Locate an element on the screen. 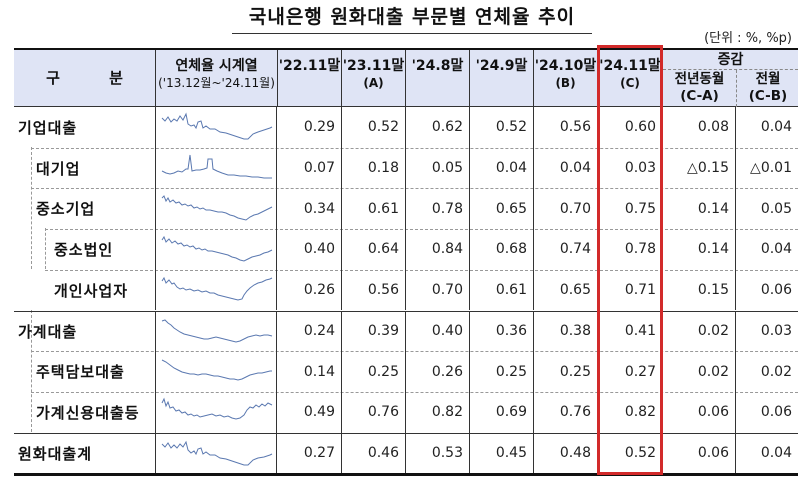 The image size is (800, 479). row-label: 가계대출 is located at coordinates (48, 331).